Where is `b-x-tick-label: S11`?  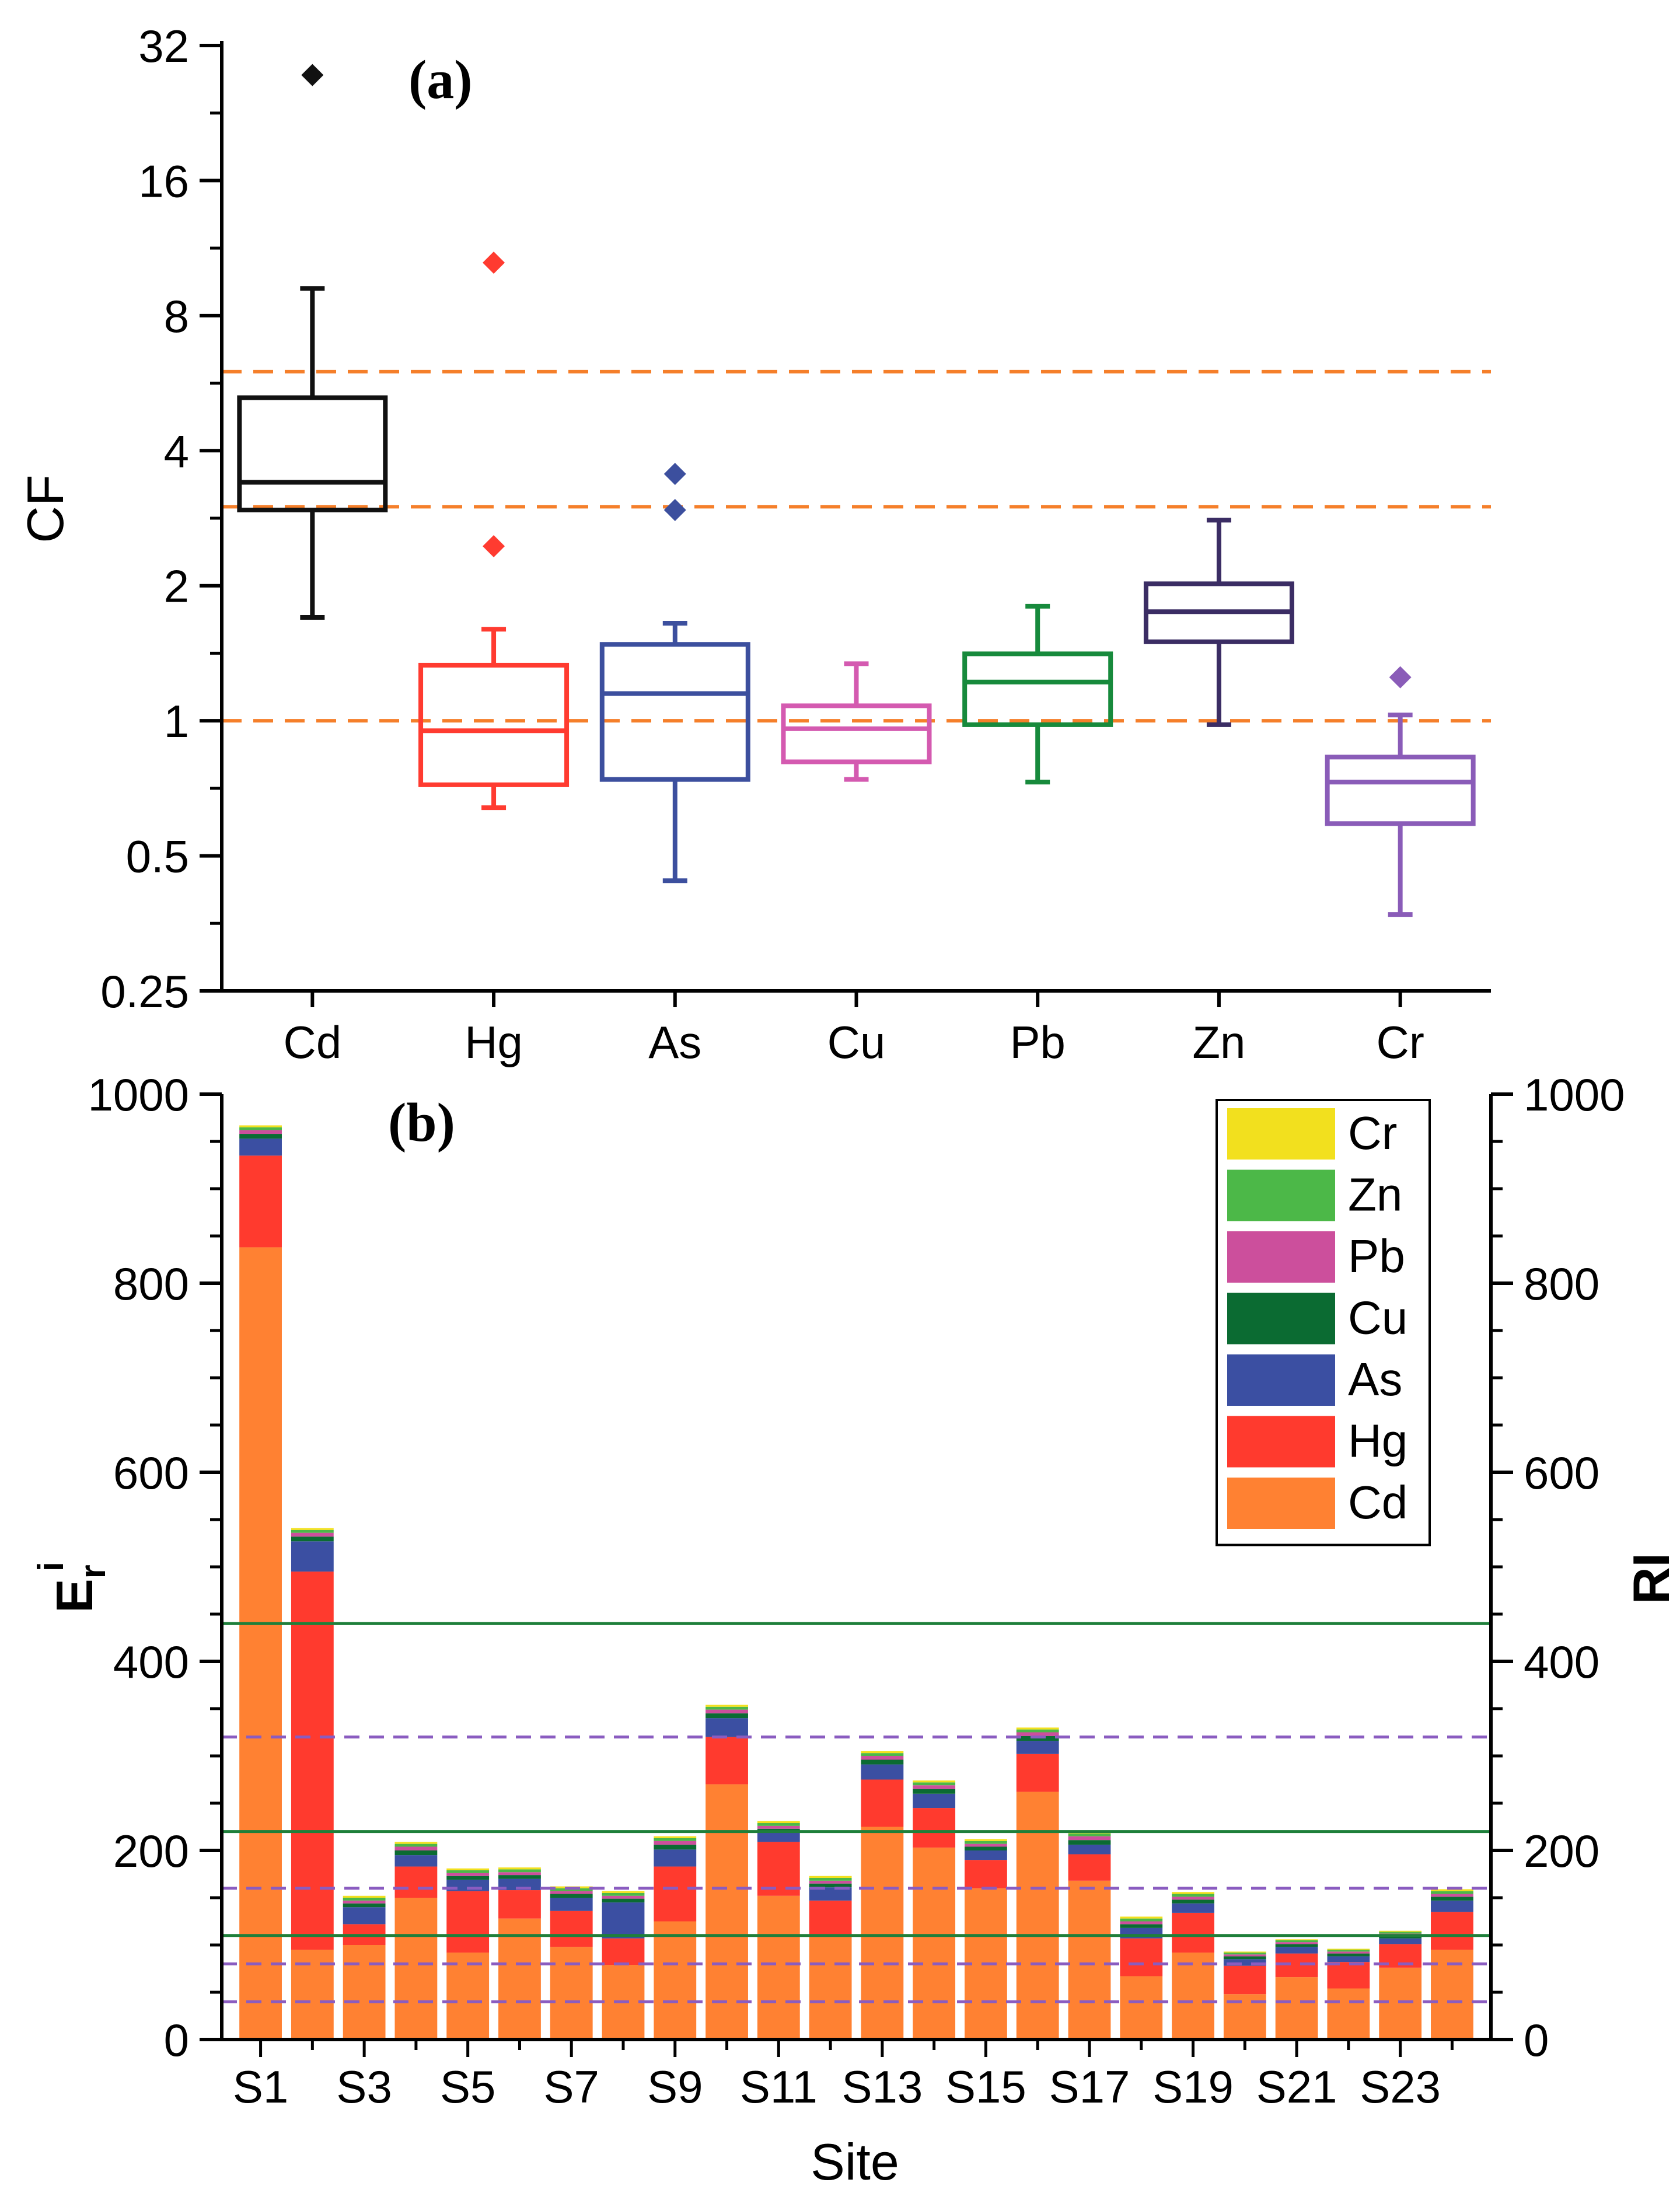 b-x-tick-label: S11 is located at coordinates (779, 2086).